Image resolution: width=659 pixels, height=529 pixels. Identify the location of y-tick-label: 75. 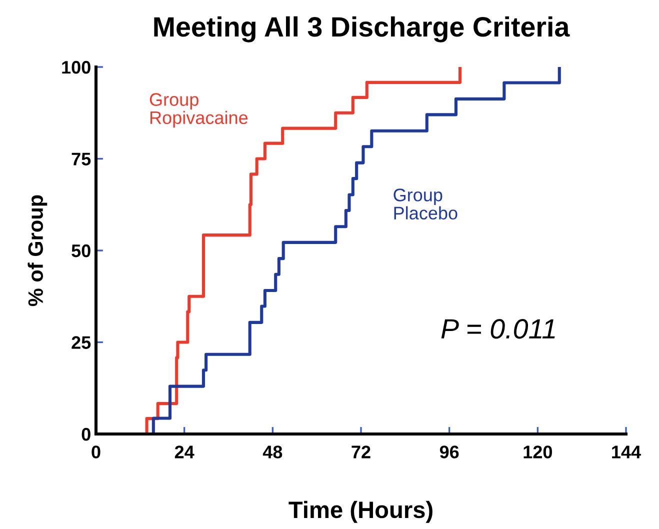
(81, 159).